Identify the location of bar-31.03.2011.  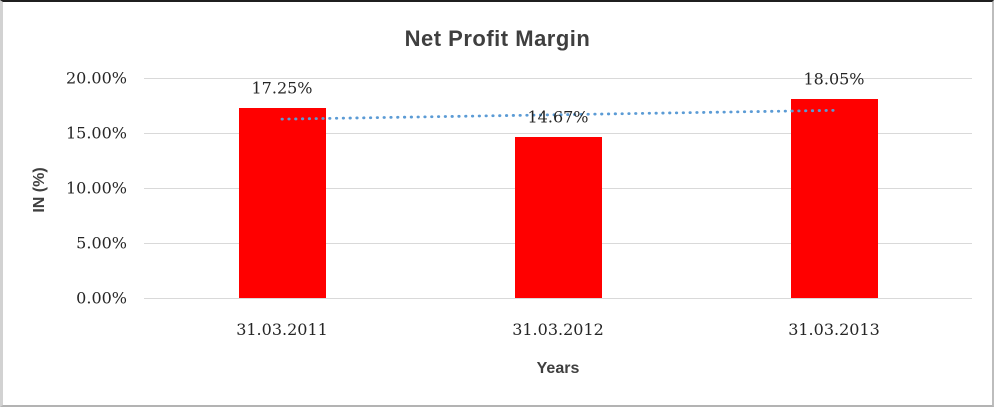
(282, 203).